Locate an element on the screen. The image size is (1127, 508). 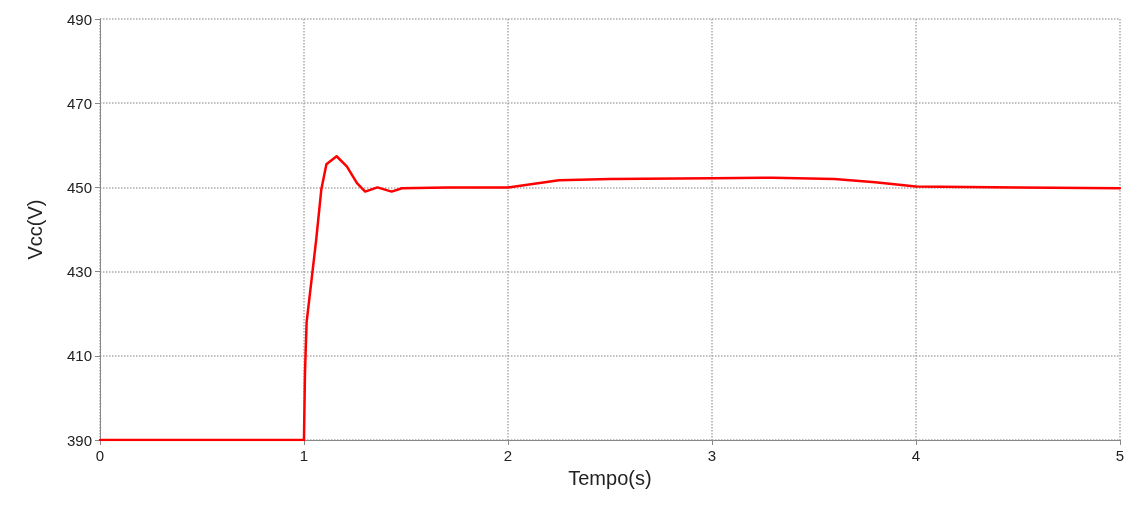
x-tick-label: 4 is located at coordinates (916, 455).